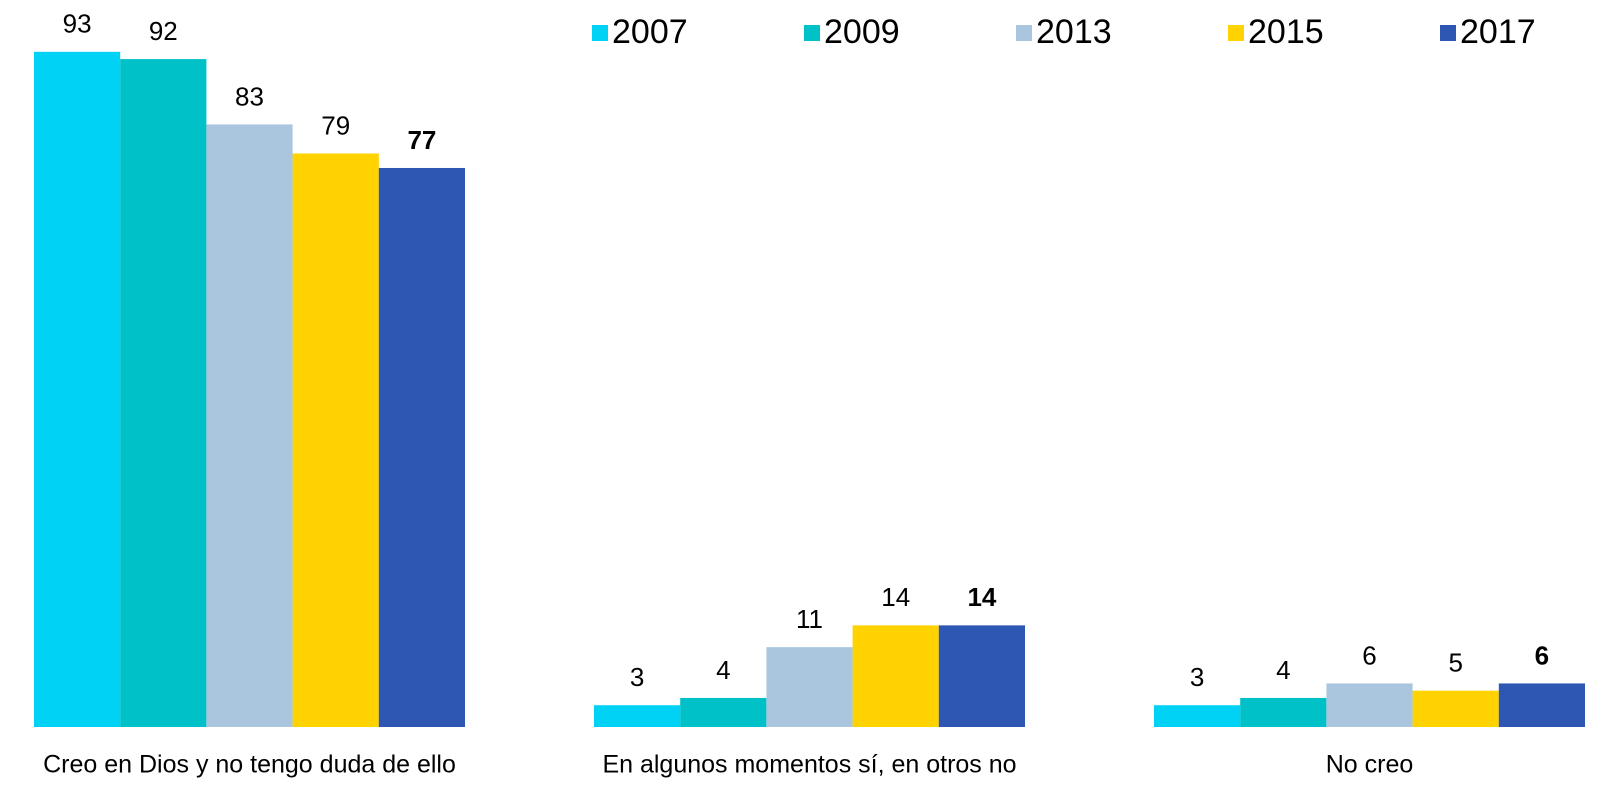  What do you see at coordinates (249, 765) in the screenshot?
I see `x-tick-label: Creo en Dios y no tengo duda de ello` at bounding box center [249, 765].